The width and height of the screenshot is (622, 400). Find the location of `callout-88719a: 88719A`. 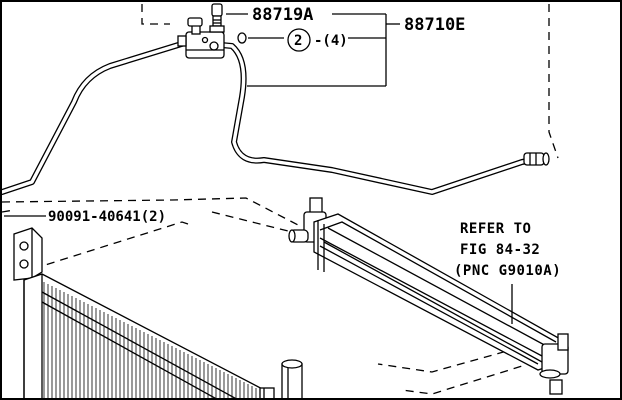

callout-88719a: 88719A is located at coordinates (282, 15).